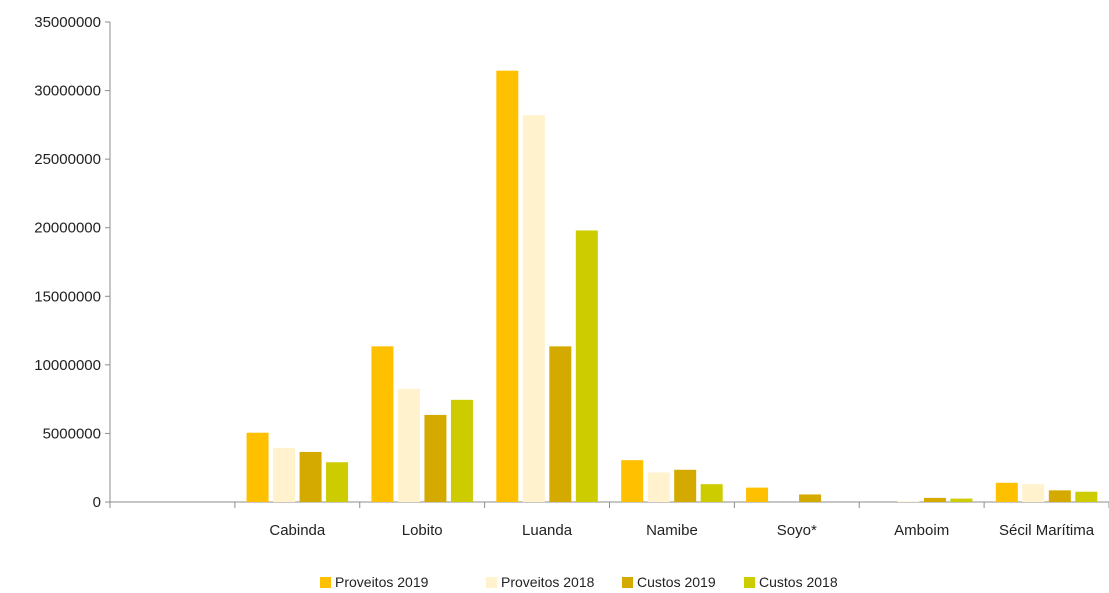 This screenshot has height=593, width=1109. Describe the element at coordinates (97, 502) in the screenshot. I see `y-tick-label: 0` at that location.